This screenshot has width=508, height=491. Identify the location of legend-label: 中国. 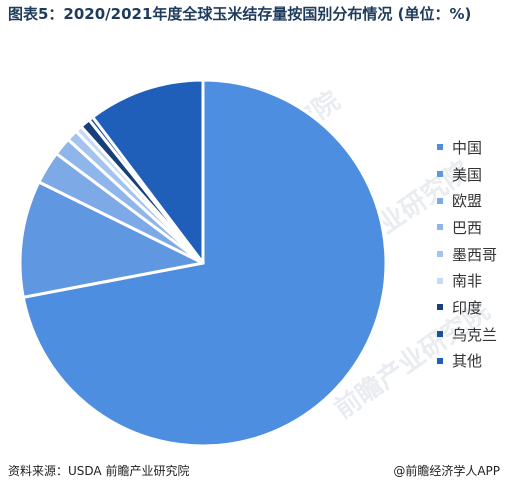
(467, 147).